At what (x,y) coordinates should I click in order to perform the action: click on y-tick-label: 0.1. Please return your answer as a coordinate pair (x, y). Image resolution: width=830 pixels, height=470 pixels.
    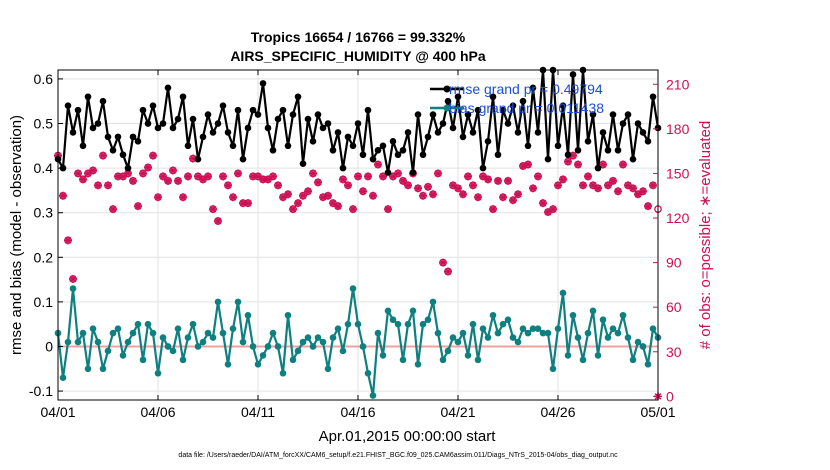
    Looking at the image, I should click on (44, 302).